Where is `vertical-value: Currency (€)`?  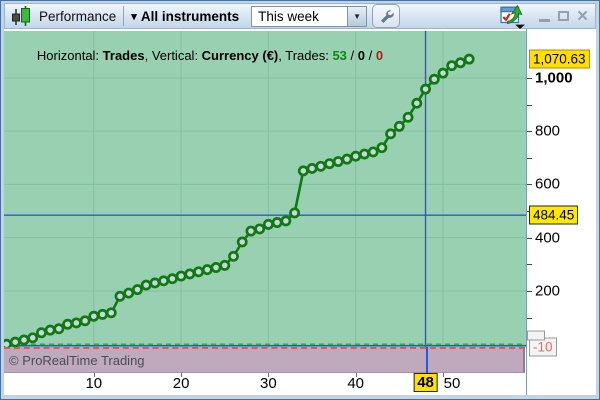
vertical-value: Currency (€) is located at coordinates (240, 55).